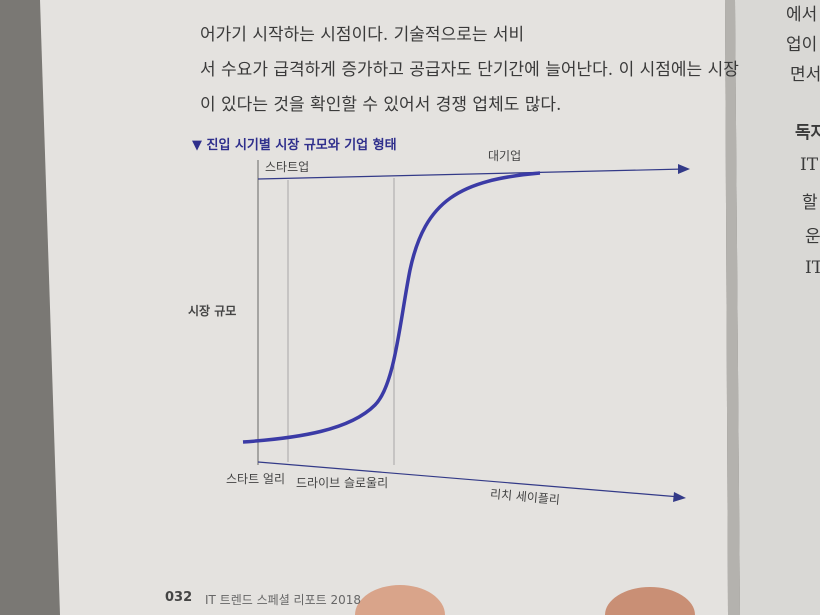  Describe the element at coordinates (805, 75) in the screenshot. I see `right-fragment: 면서` at that location.